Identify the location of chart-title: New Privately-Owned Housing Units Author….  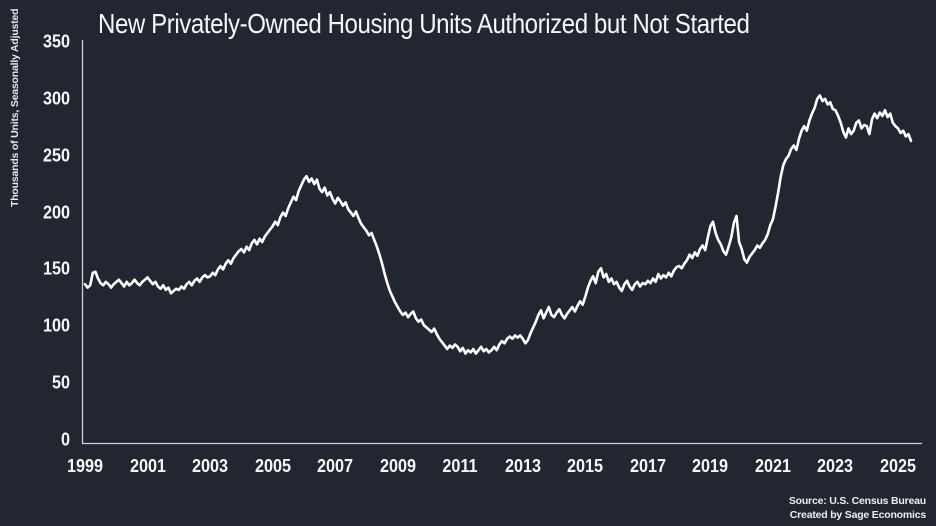
(424, 23).